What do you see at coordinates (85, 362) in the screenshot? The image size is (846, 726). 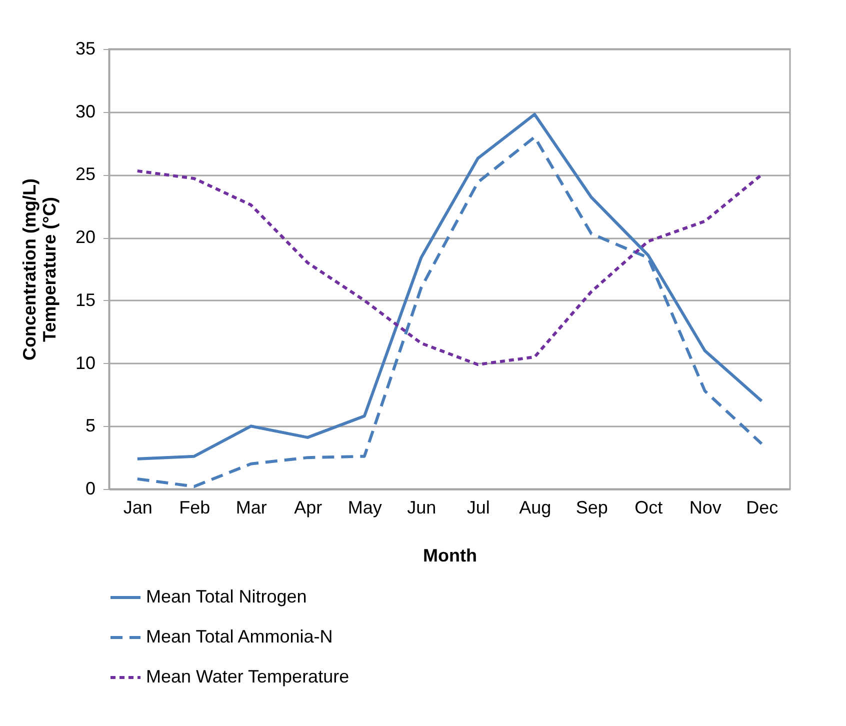 I see `y-tick-label: 10` at bounding box center [85, 362].